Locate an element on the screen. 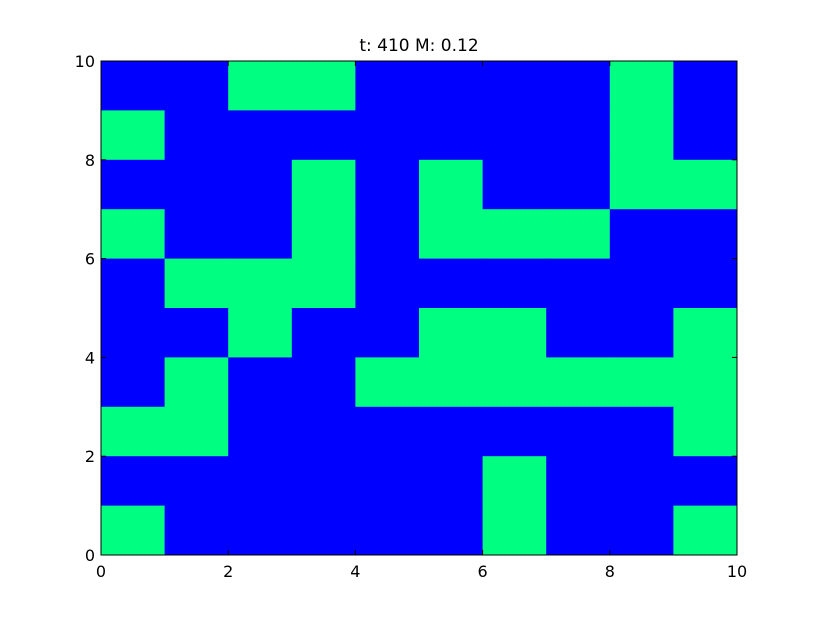 Image resolution: width=817 pixels, height=621 pixels. chart-title: t: 410 M: 0.12 is located at coordinates (419, 46).